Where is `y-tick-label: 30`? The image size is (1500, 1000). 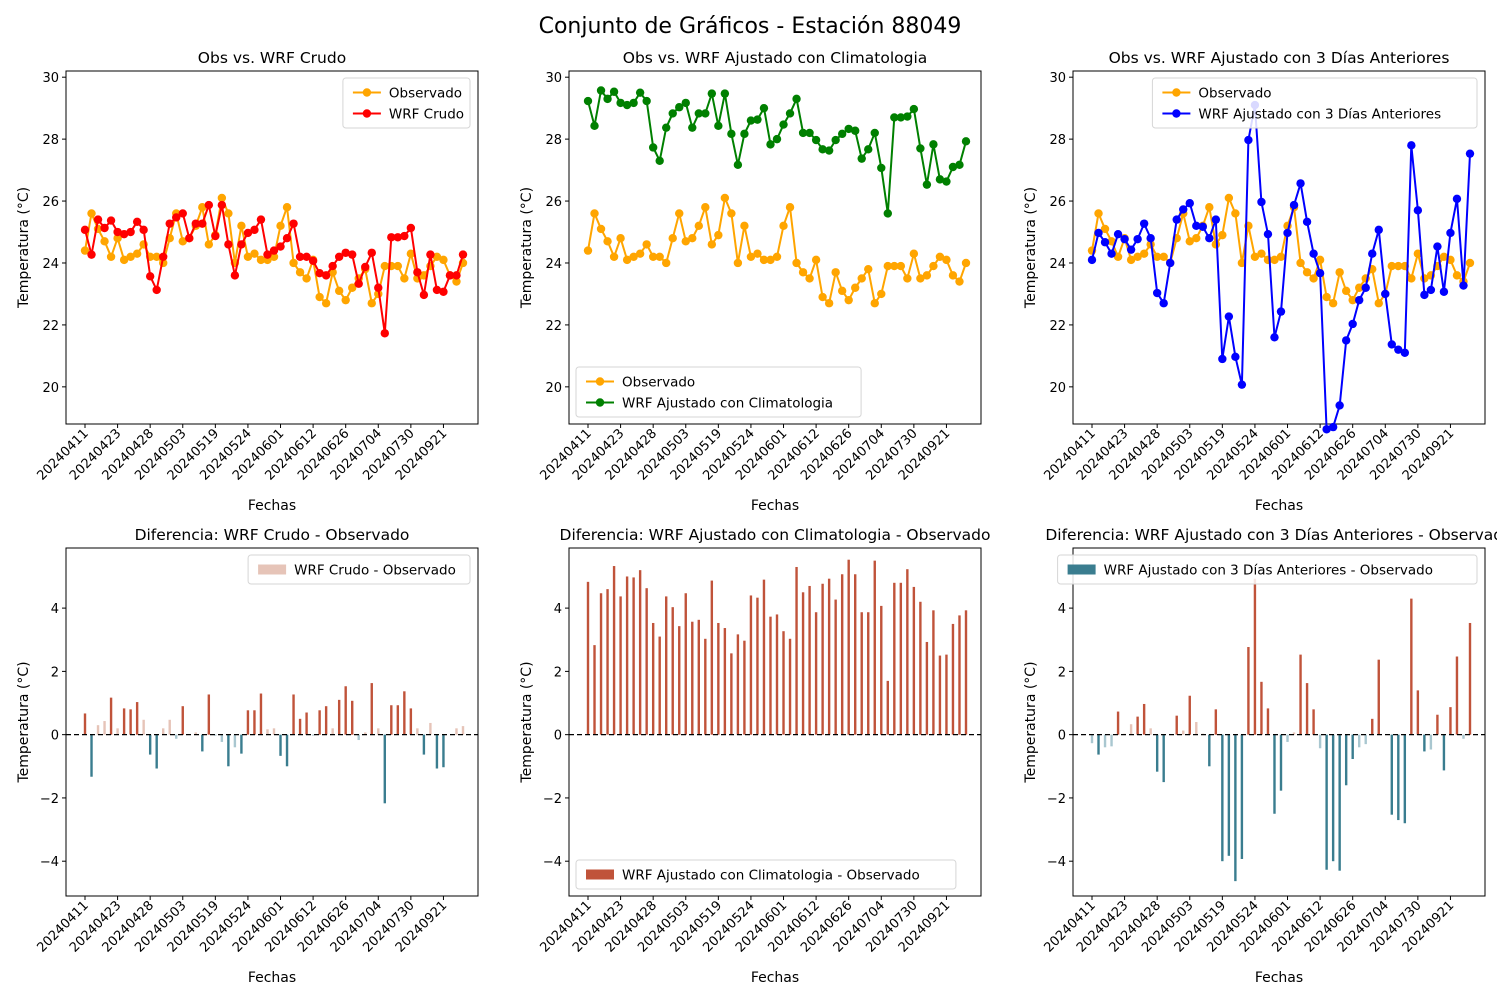
y-tick-label: 30 is located at coordinates (1057, 78).